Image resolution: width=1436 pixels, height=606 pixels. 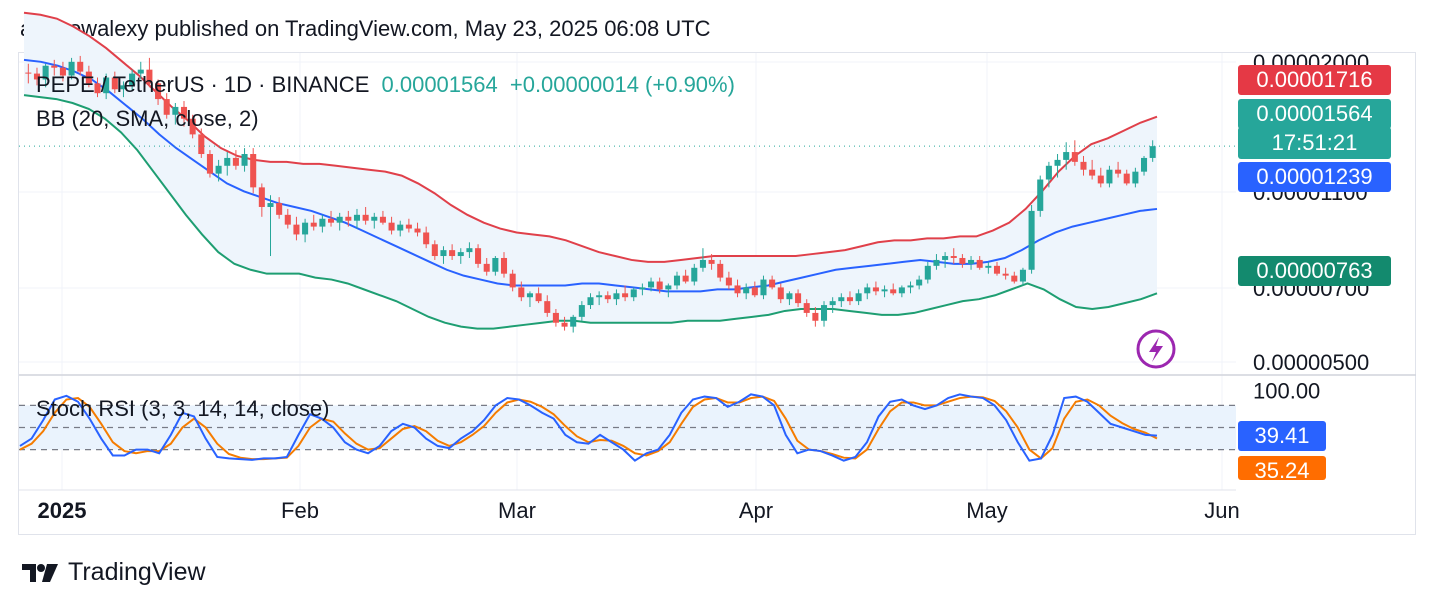 What do you see at coordinates (1314, 143) in the screenshot?
I see `countdown-tag: 17:51:21` at bounding box center [1314, 143].